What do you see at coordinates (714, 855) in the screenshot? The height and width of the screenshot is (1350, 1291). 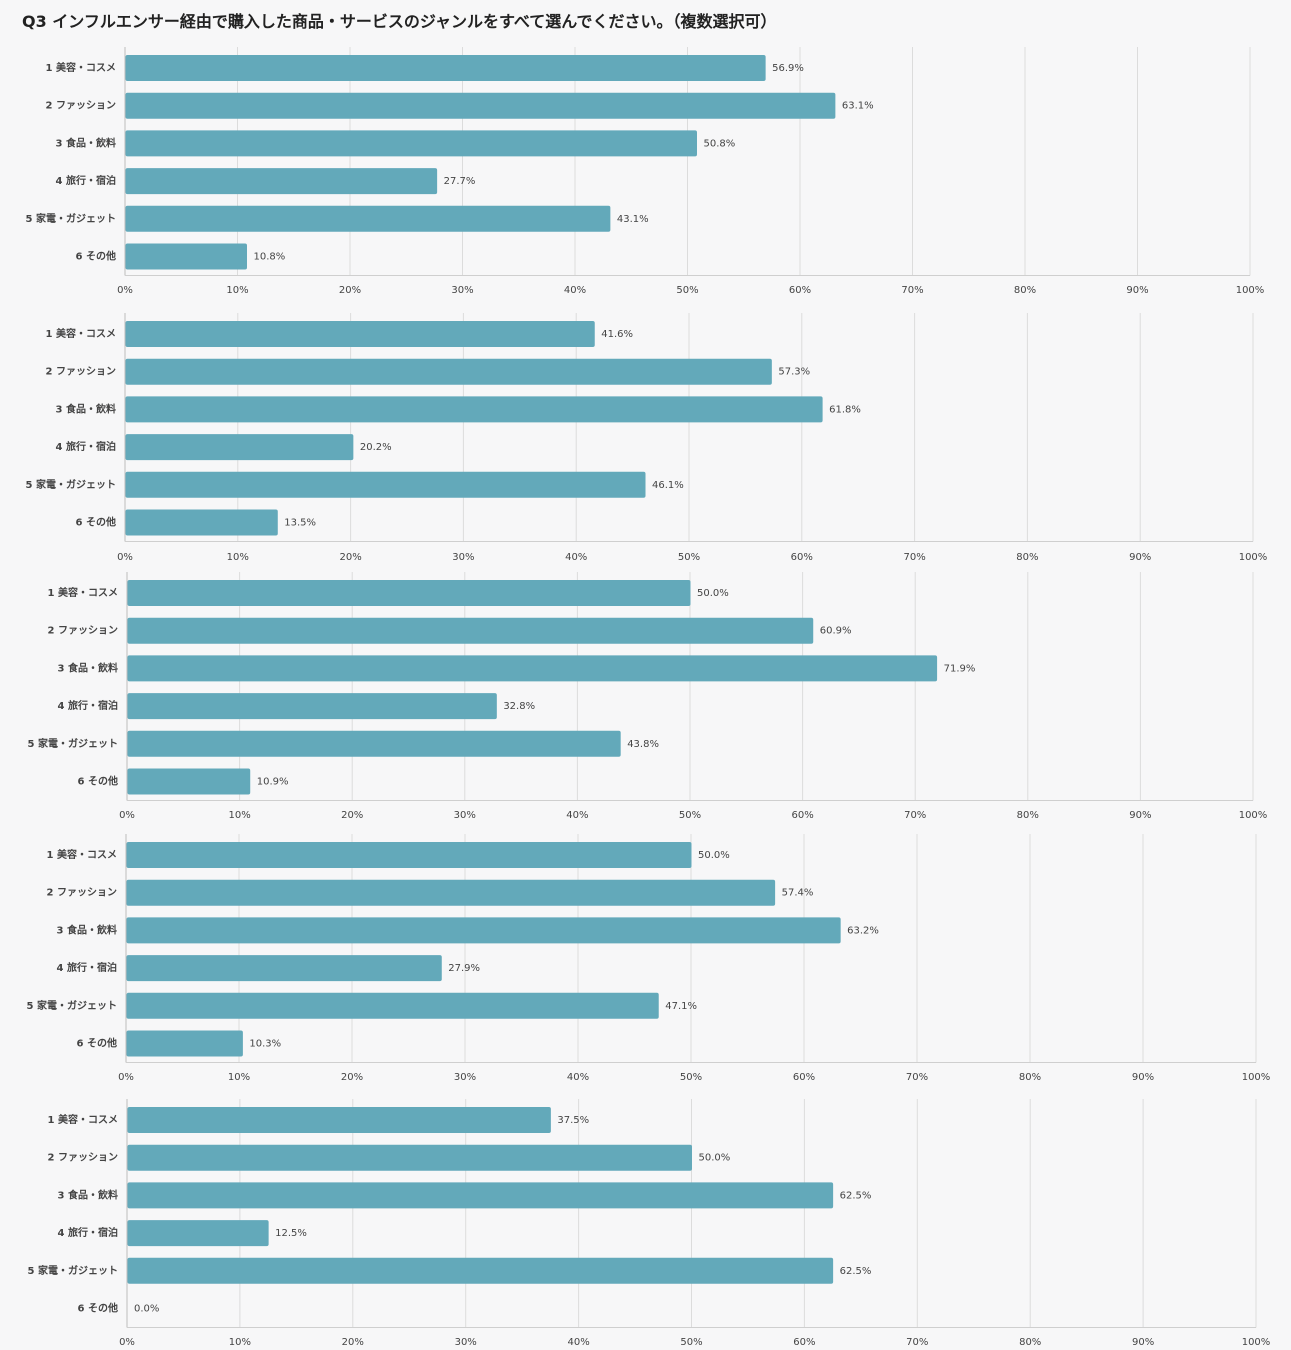 I see `data-label: 50.0%` at bounding box center [714, 855].